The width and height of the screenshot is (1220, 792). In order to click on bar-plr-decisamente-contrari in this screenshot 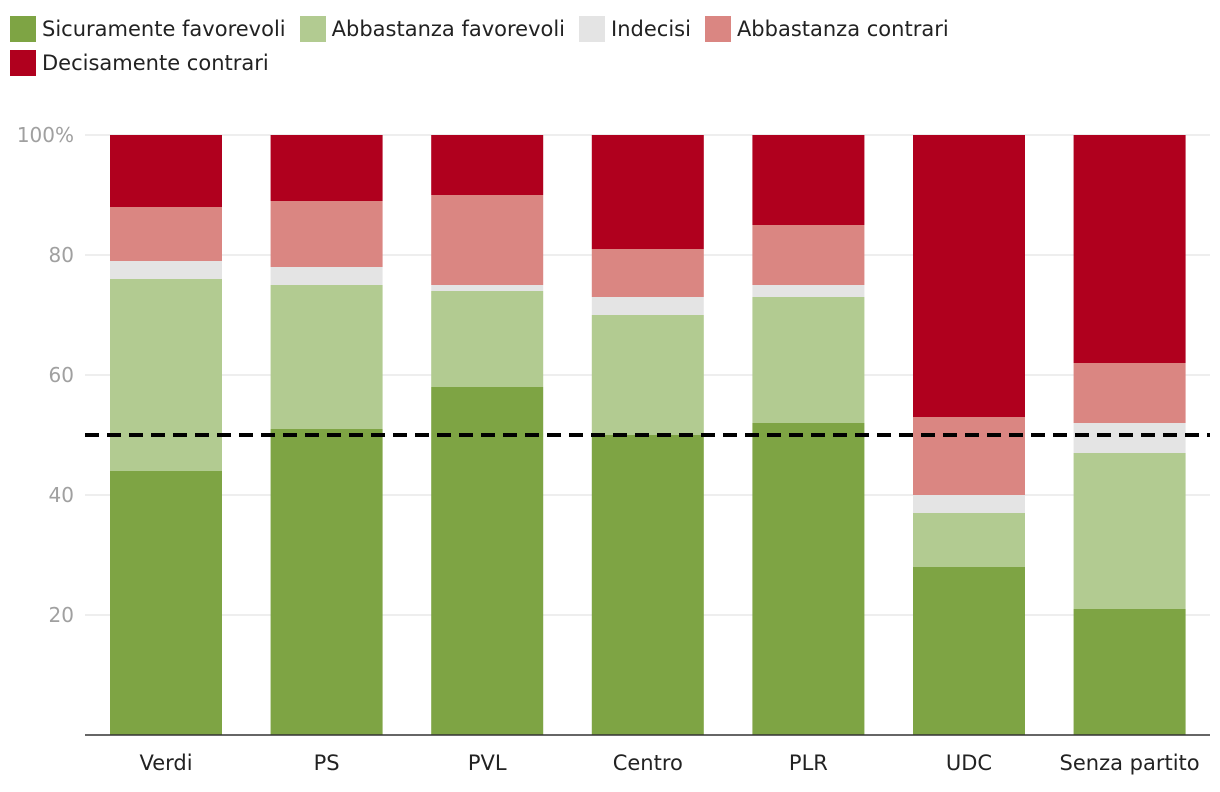, I will do `click(808, 180)`.